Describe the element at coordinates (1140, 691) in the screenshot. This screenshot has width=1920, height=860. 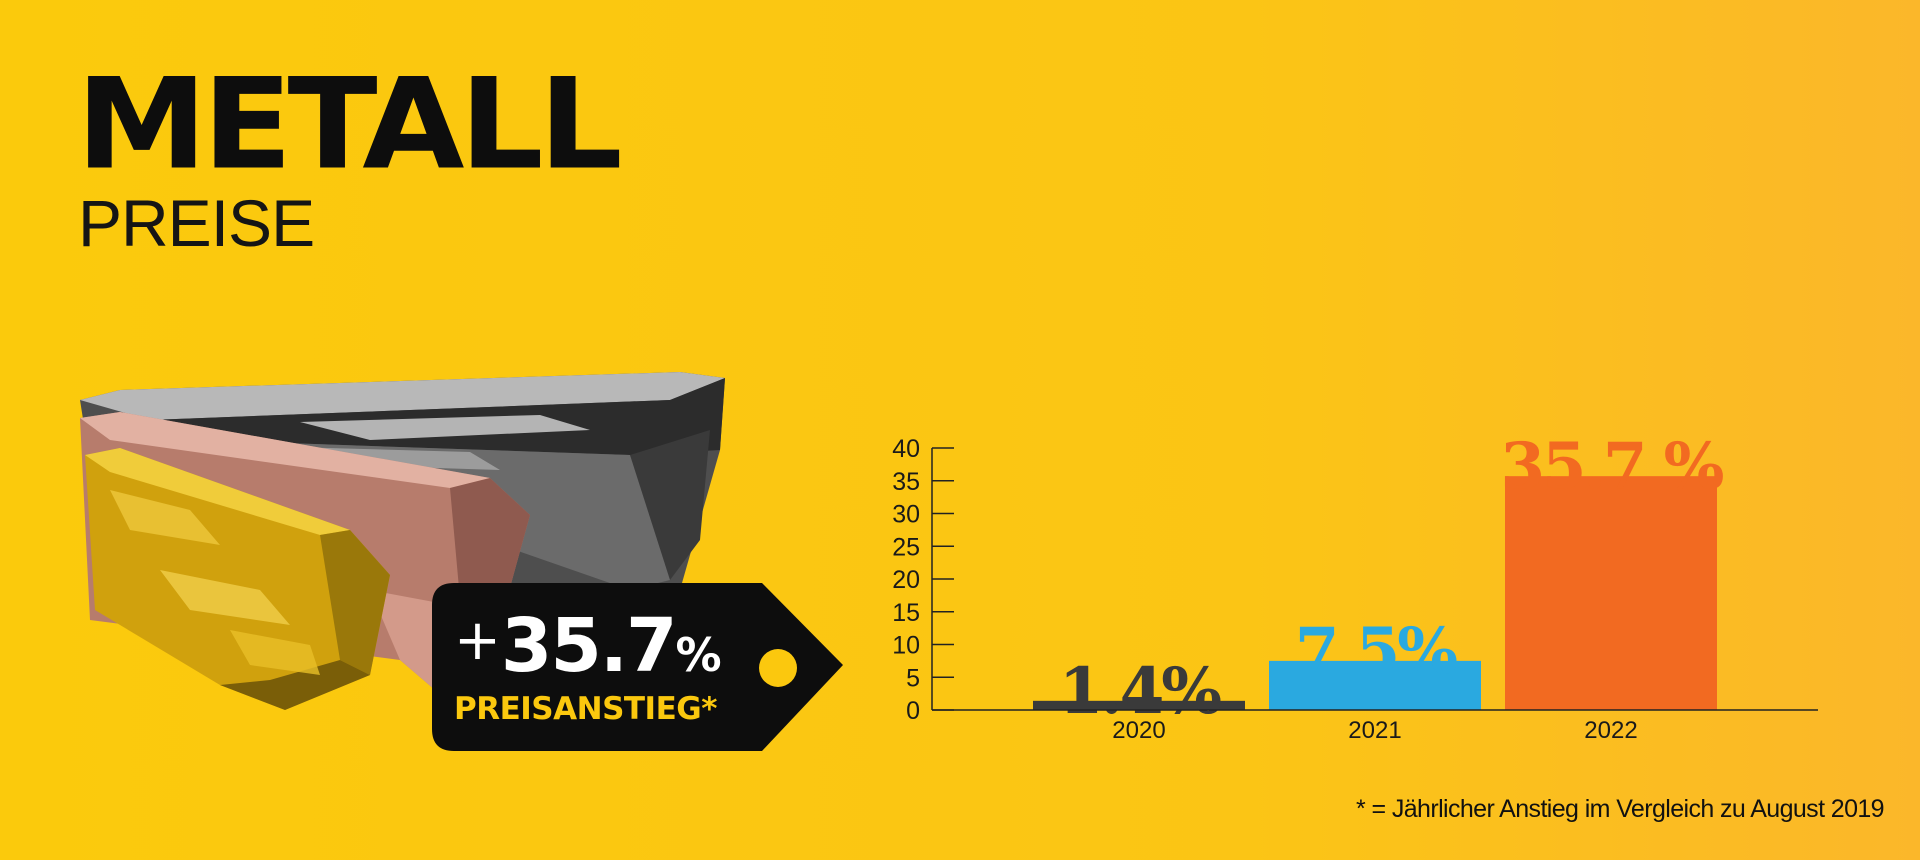
I see `data-label-2020: 1.4%` at that location.